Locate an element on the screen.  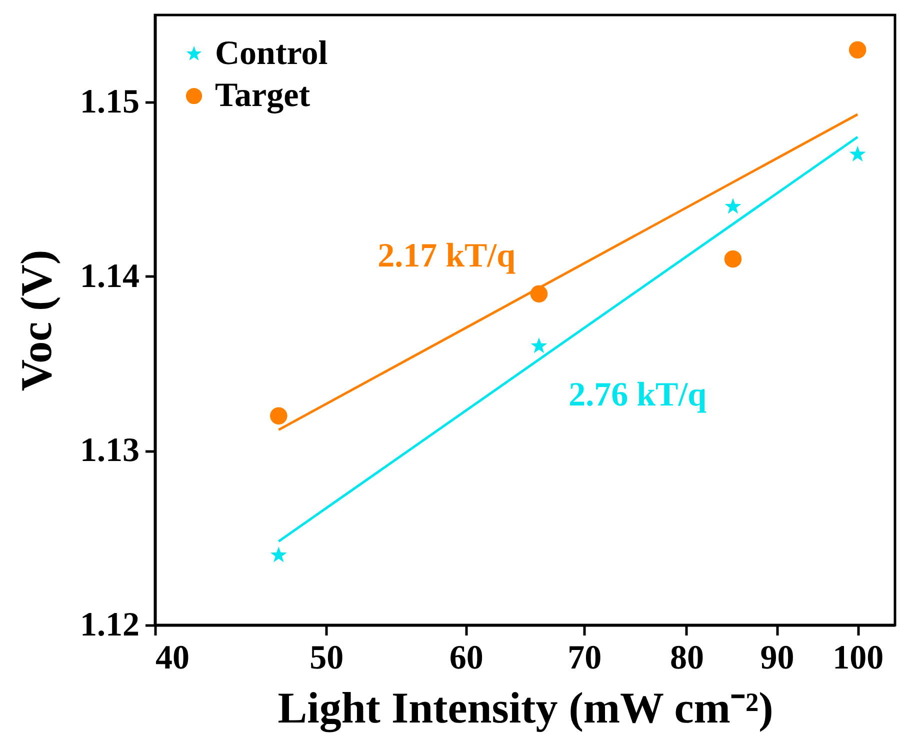
x-tick-label: 40 is located at coordinates (173, 658).